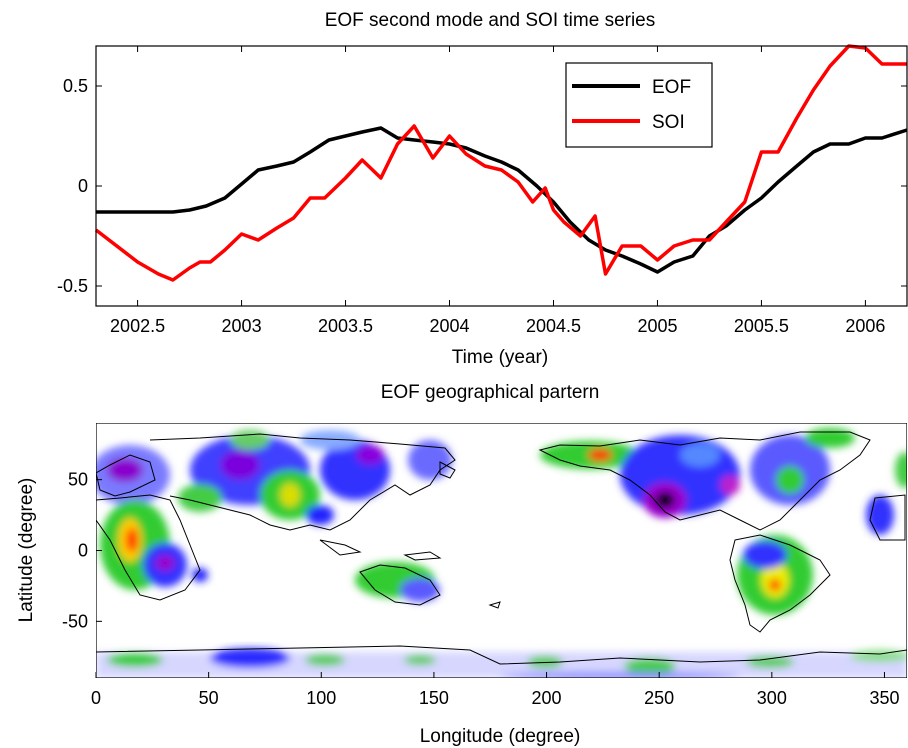 Image resolution: width=908 pixels, height=748 pixels. What do you see at coordinates (209, 698) in the screenshot?
I see `map-x-tick-label: 50` at bounding box center [209, 698].